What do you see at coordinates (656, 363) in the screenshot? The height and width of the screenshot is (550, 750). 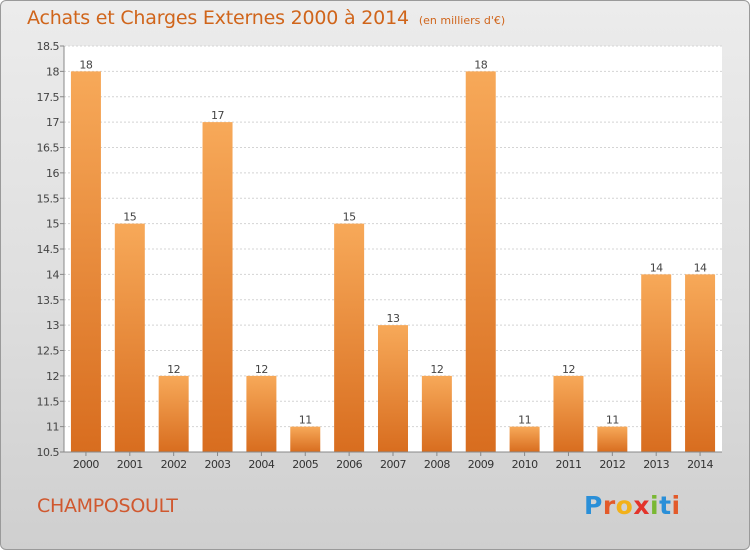 I see `bar-2013` at bounding box center [656, 363].